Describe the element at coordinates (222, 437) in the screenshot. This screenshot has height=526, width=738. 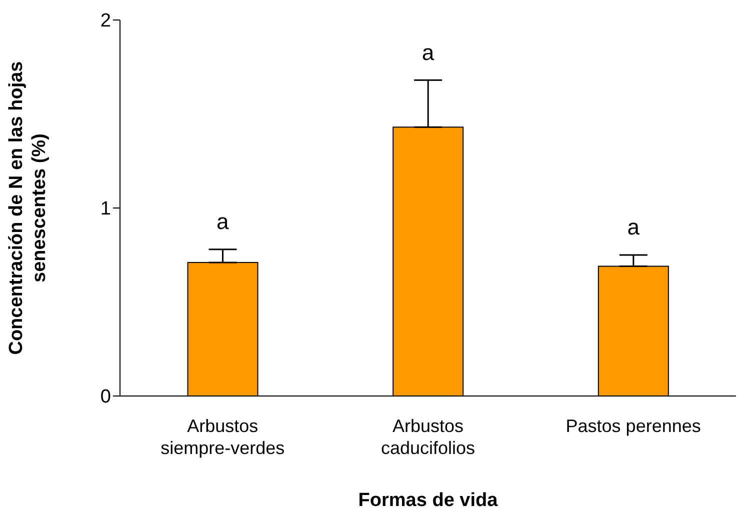
I see `x-tick-label: Arbustos siempre-verdes` at that location.